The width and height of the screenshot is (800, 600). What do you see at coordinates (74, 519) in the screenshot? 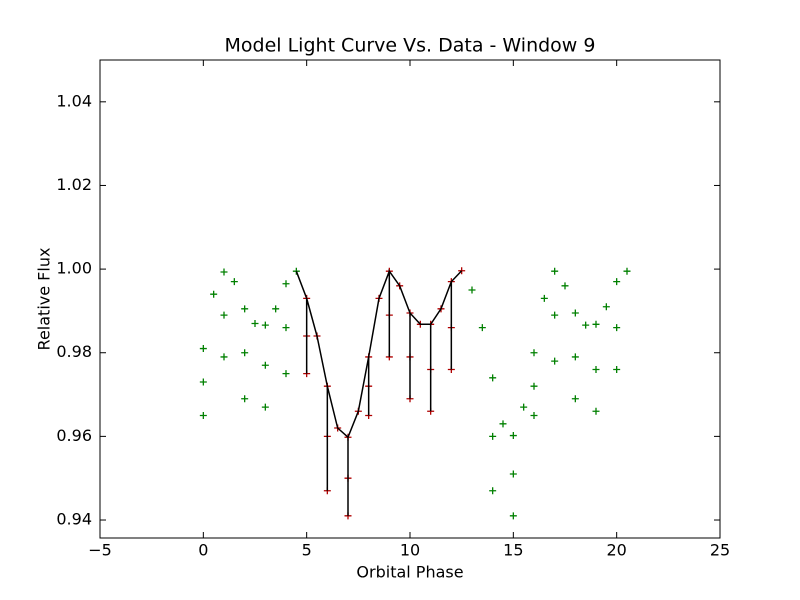
I see `y-tick-label: 0.94` at bounding box center [74, 519].